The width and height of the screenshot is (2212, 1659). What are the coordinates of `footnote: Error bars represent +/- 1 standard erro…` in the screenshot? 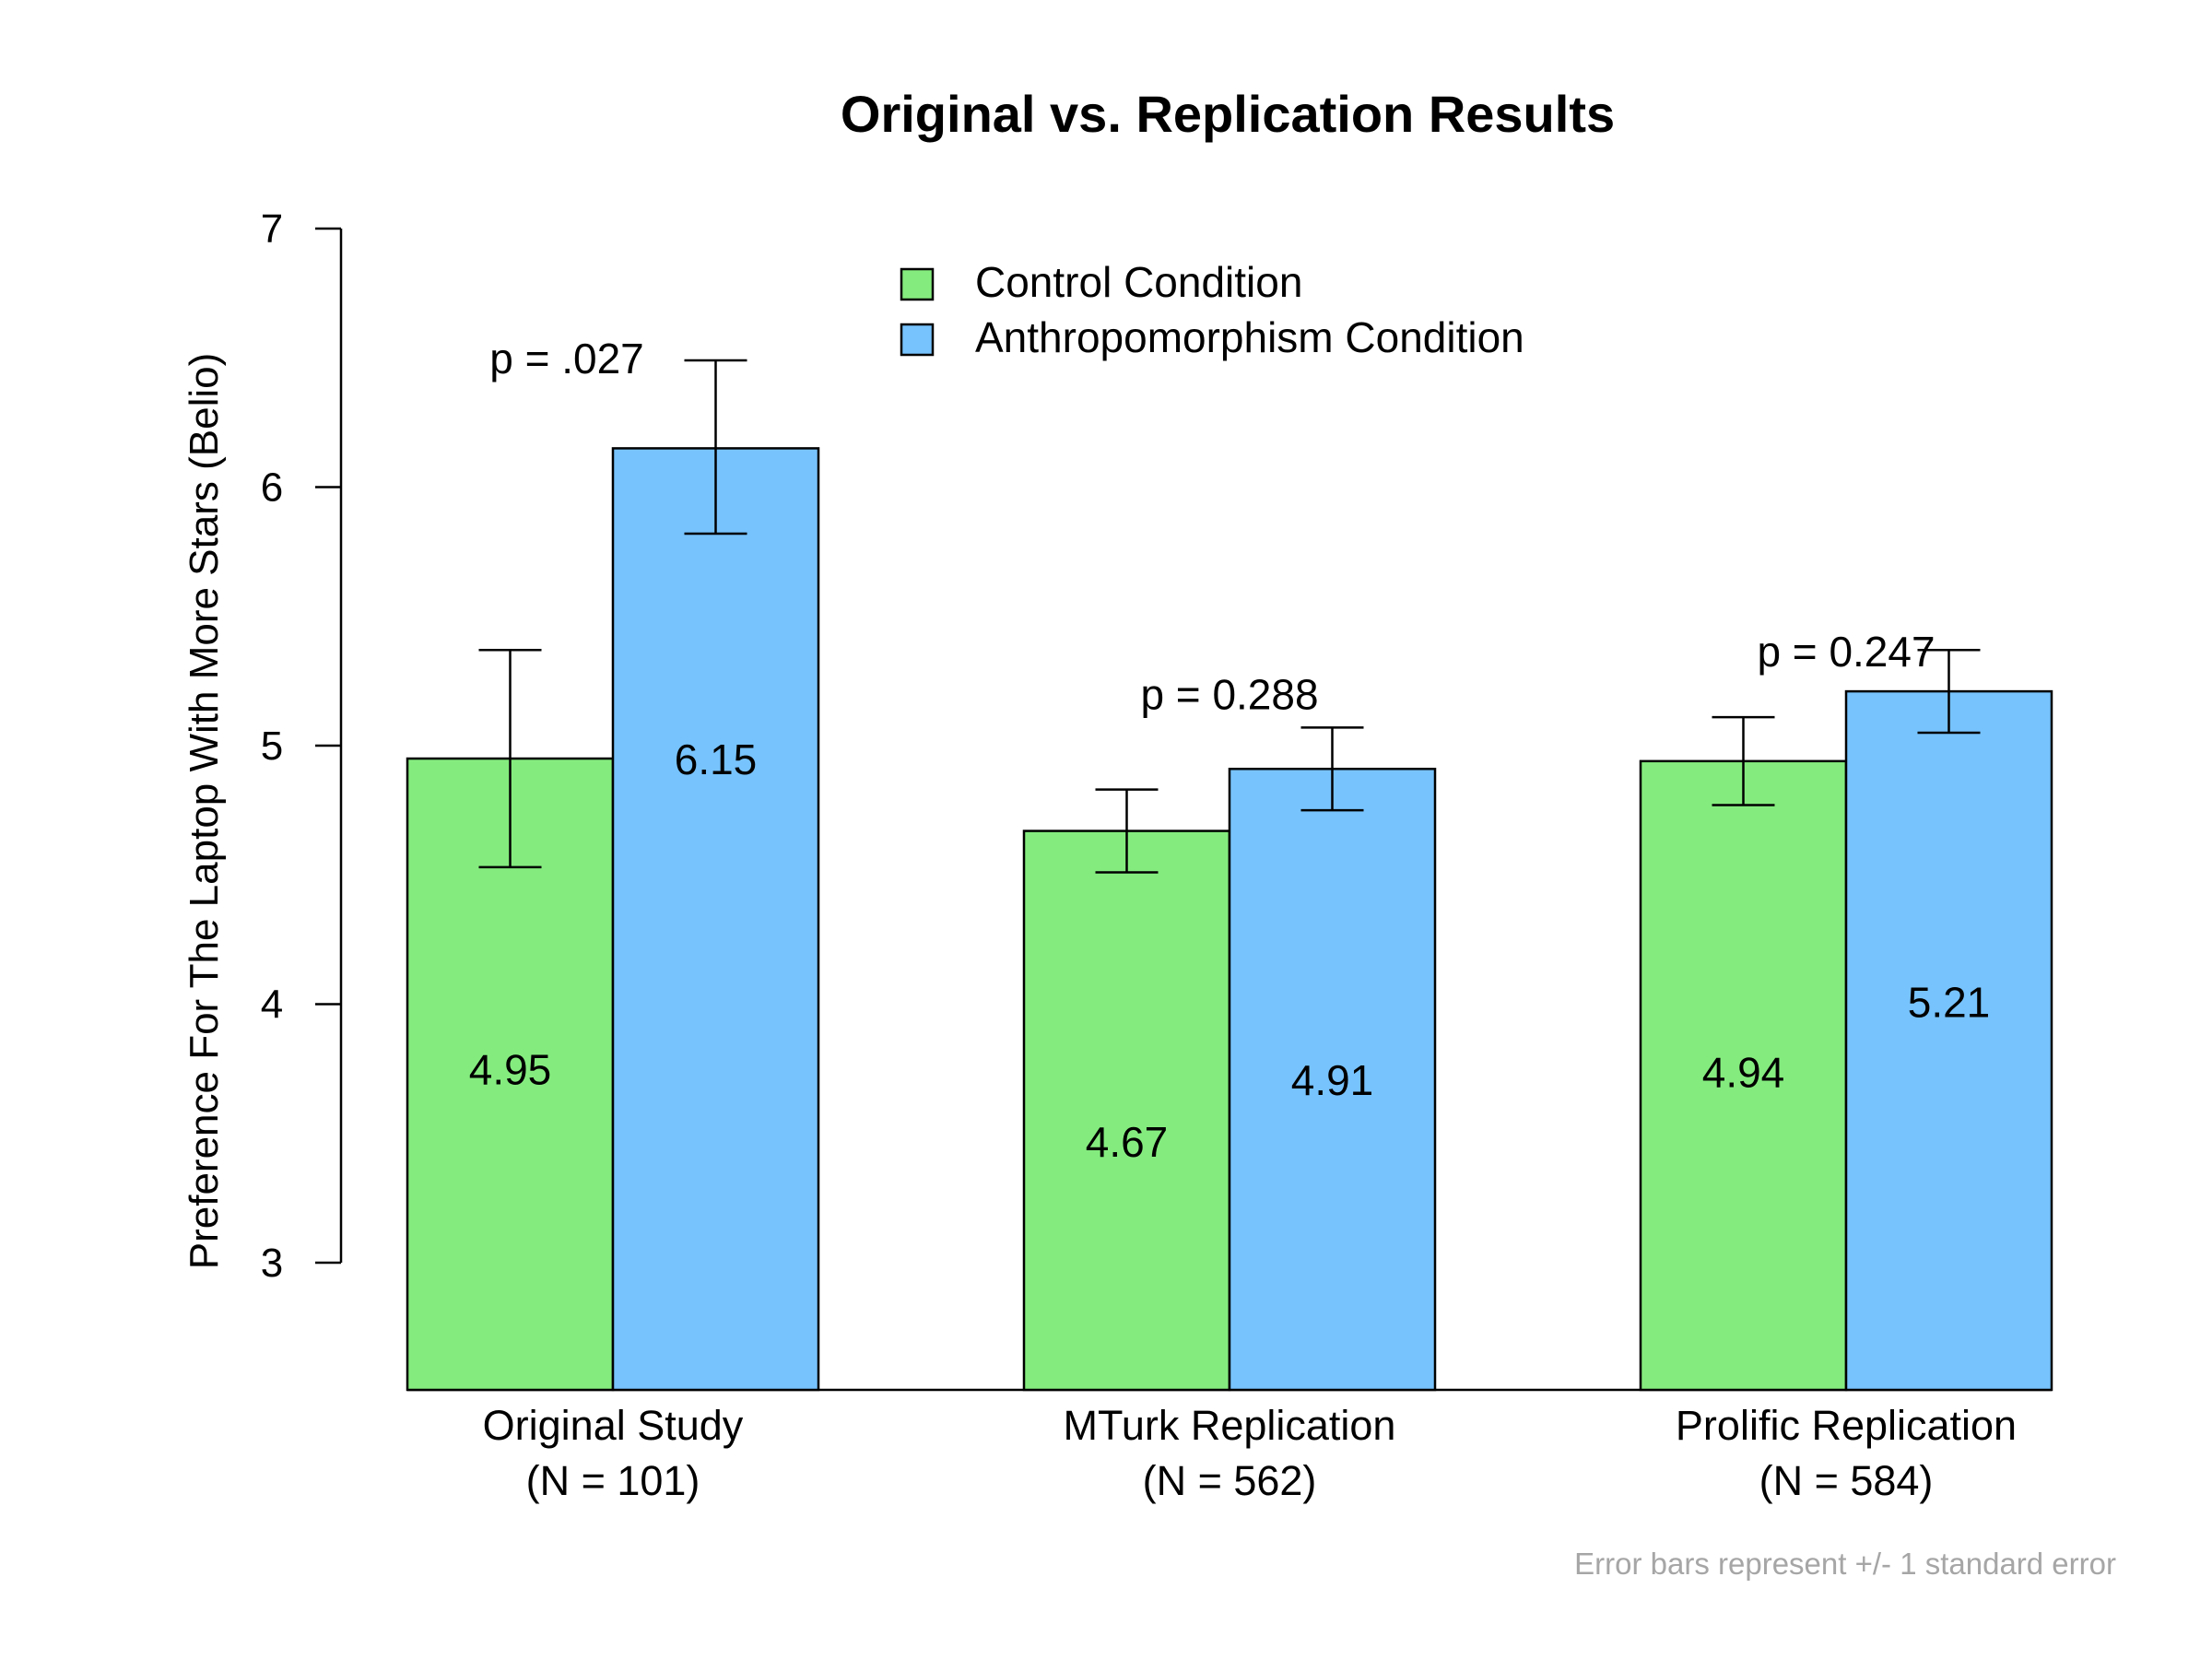 It's located at (1845, 1564).